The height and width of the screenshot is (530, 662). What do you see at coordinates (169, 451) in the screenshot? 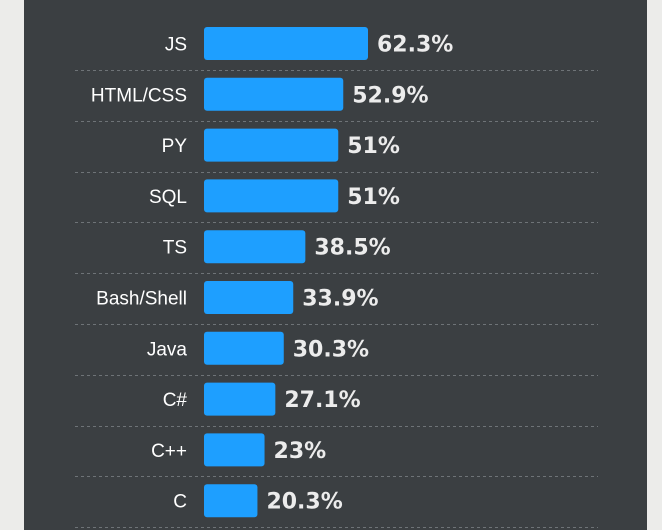
I see `category-label: C++` at bounding box center [169, 451].